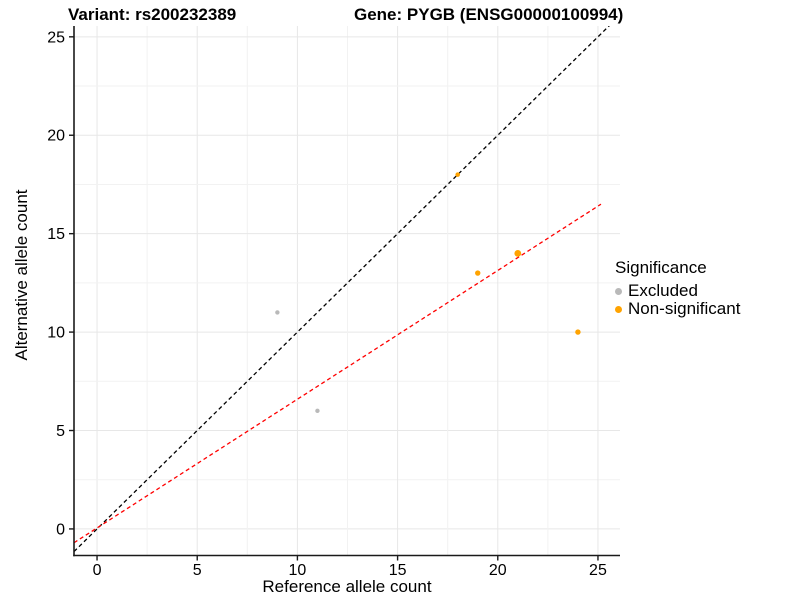  Describe the element at coordinates (347, 586) in the screenshot. I see `x-axis-title: Reference allele count` at that location.